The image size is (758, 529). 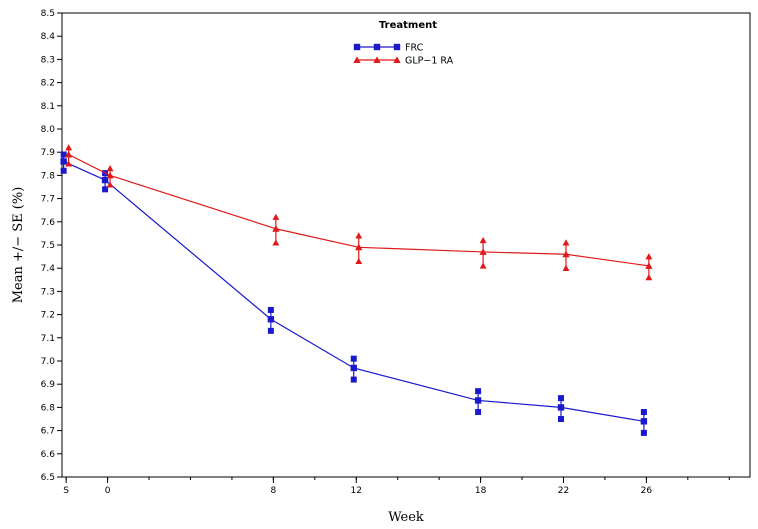 I want to click on y-tick-label: 7.1, so click(x=48, y=339).